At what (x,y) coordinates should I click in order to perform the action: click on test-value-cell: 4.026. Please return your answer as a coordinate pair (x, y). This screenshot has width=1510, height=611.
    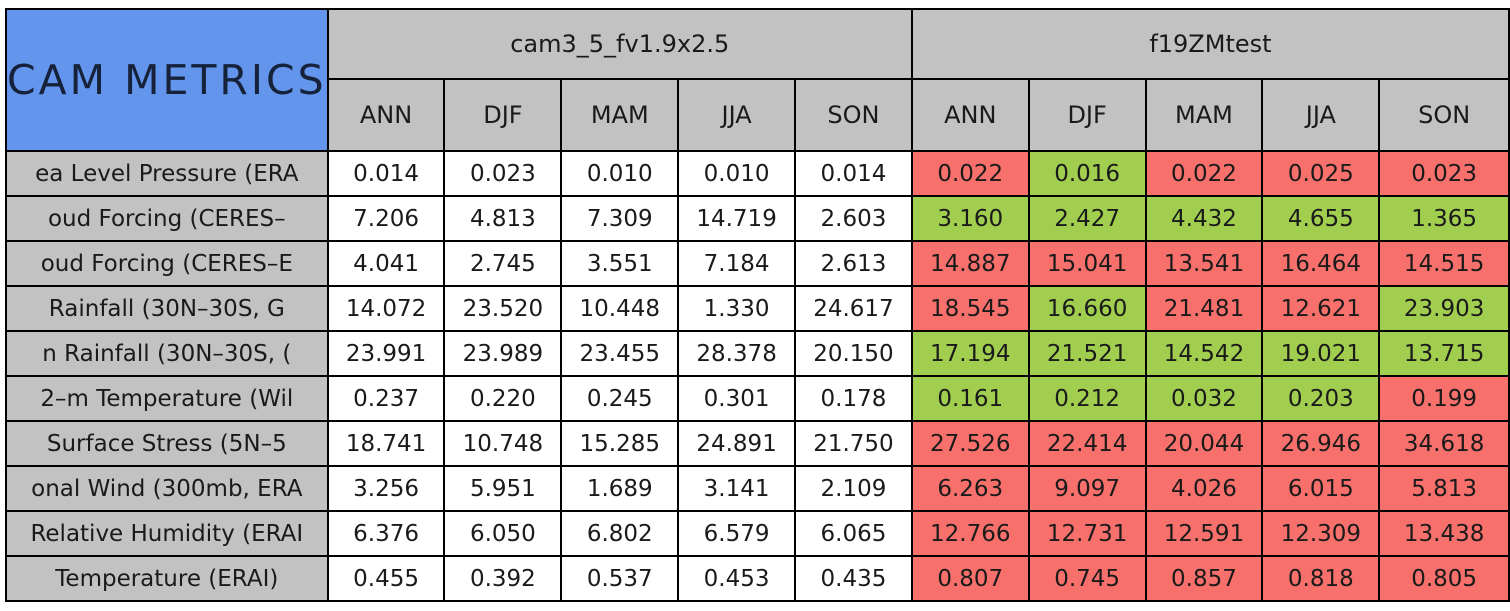
    Looking at the image, I should click on (1204, 488).